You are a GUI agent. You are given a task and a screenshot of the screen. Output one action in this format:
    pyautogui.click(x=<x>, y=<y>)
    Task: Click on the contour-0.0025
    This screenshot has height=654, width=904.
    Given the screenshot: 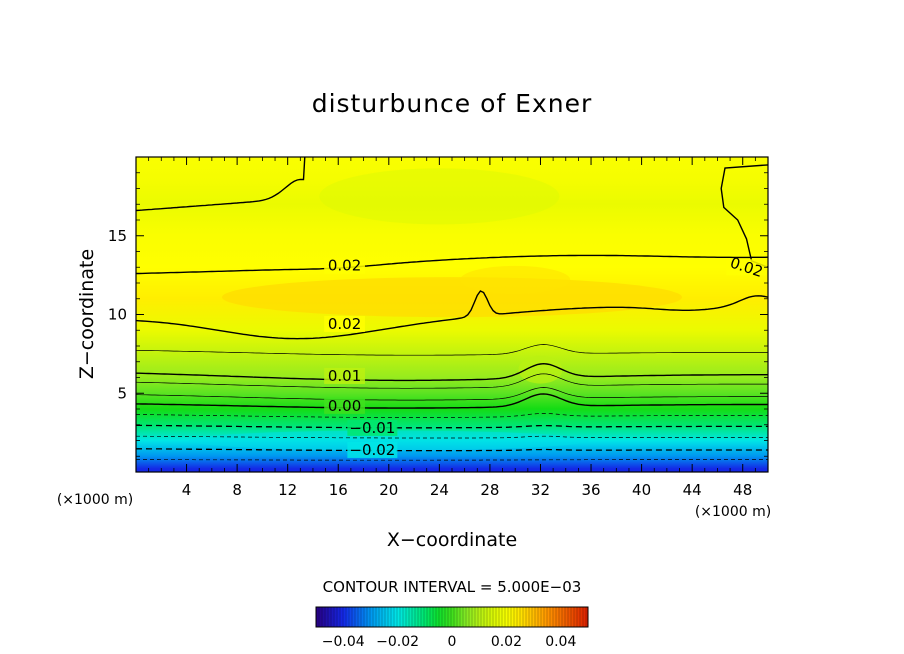 What is the action you would take?
    pyautogui.click(x=452, y=394)
    